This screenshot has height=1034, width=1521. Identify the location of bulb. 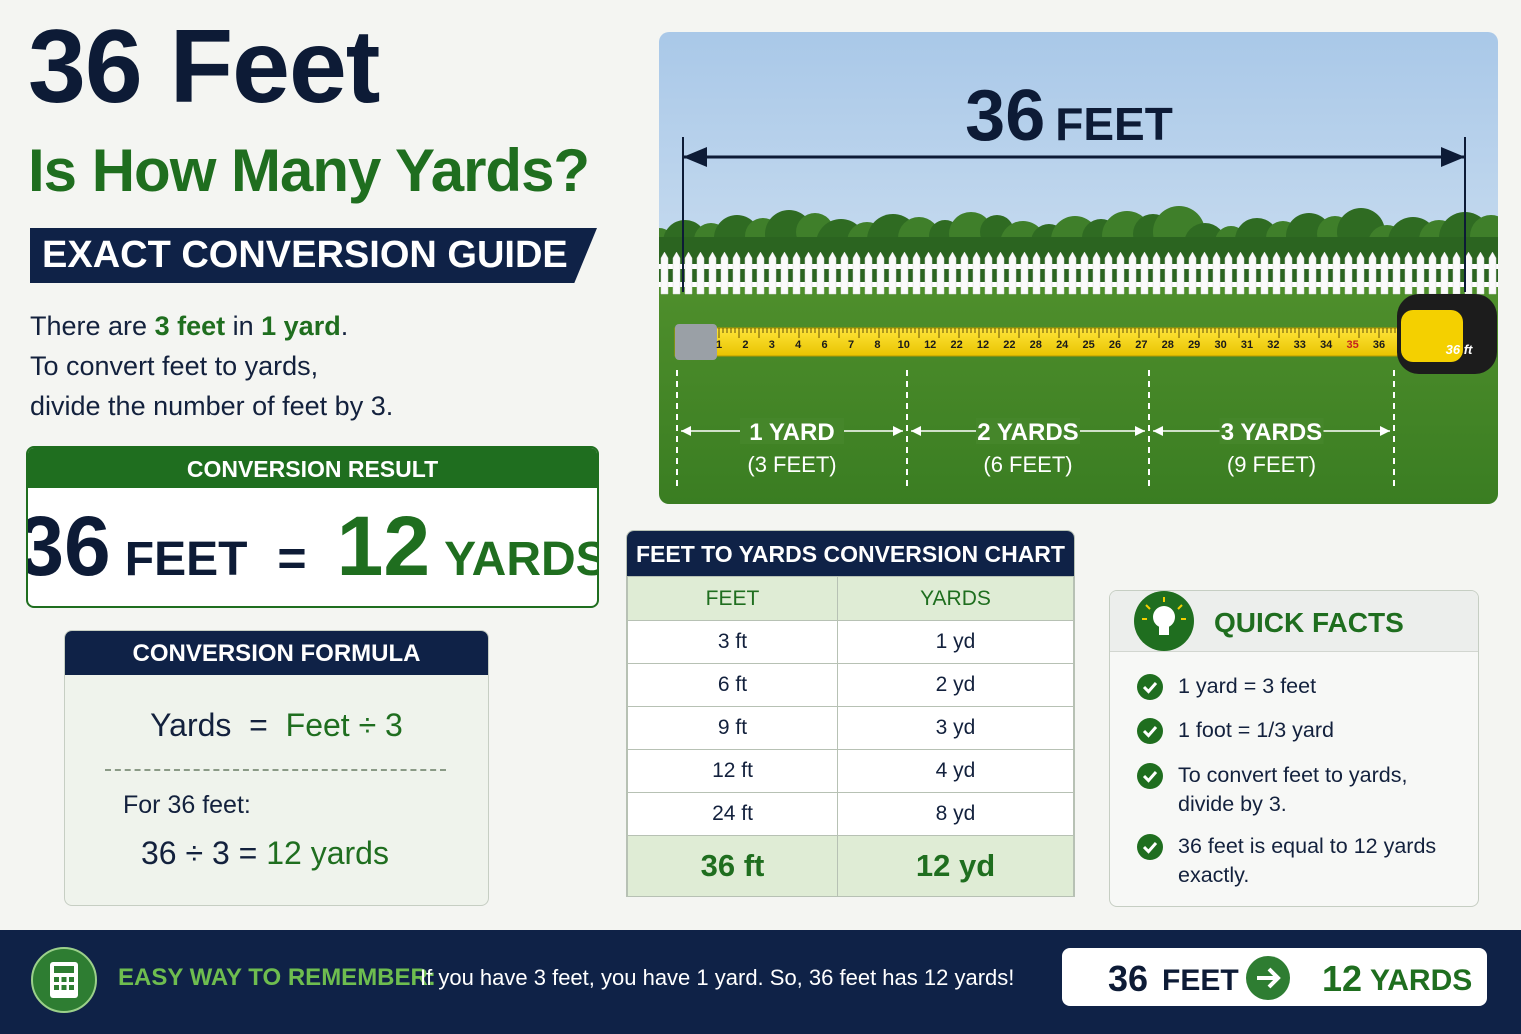
(1164, 617).